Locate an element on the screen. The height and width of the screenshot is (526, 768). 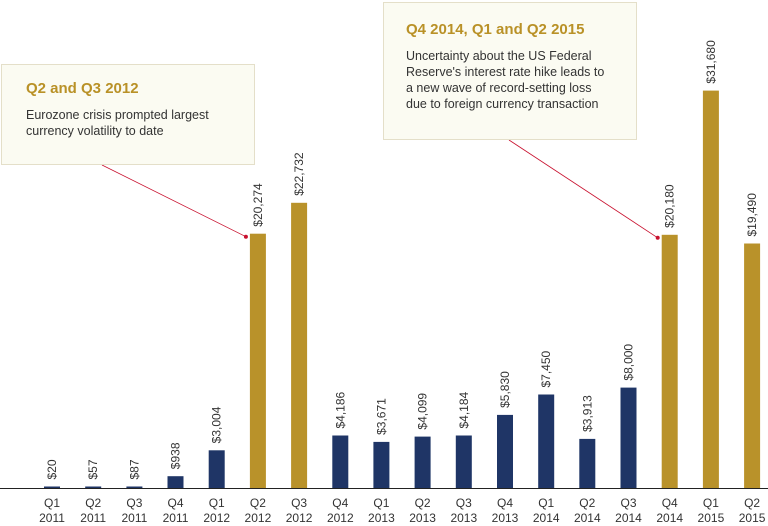
bar-q1-2012 is located at coordinates (216, 469).